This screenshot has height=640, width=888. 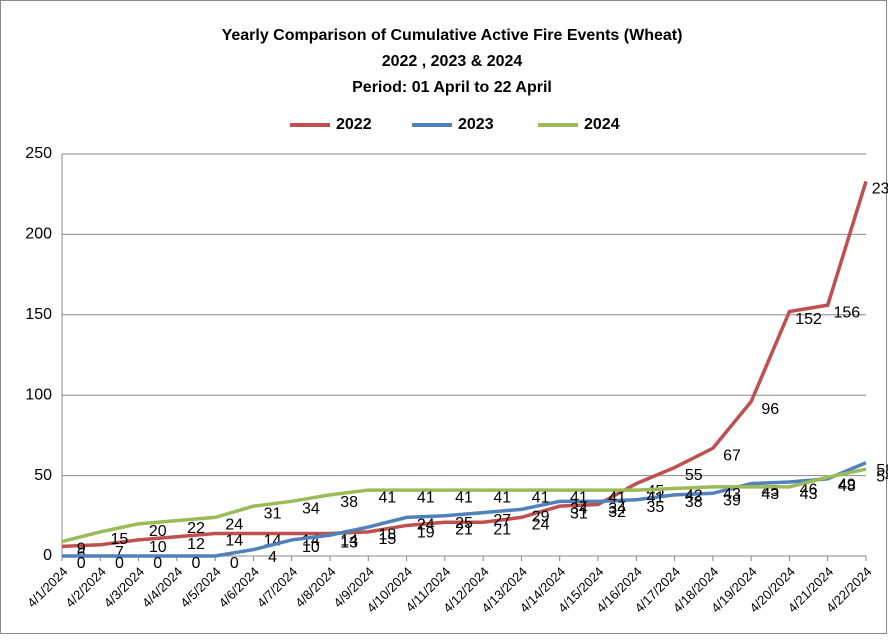 What do you see at coordinates (354, 124) in the screenshot?
I see `legend-label: 2022` at bounding box center [354, 124].